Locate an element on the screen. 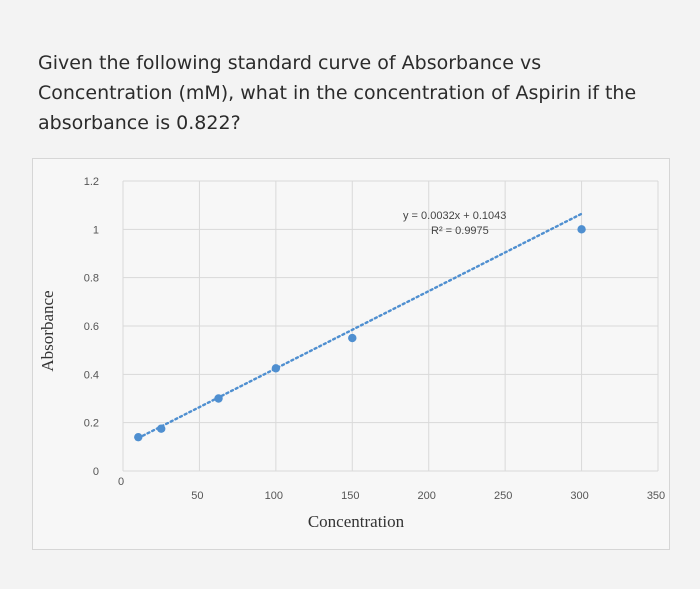  y-tick-label: 0.6 is located at coordinates (91, 327).